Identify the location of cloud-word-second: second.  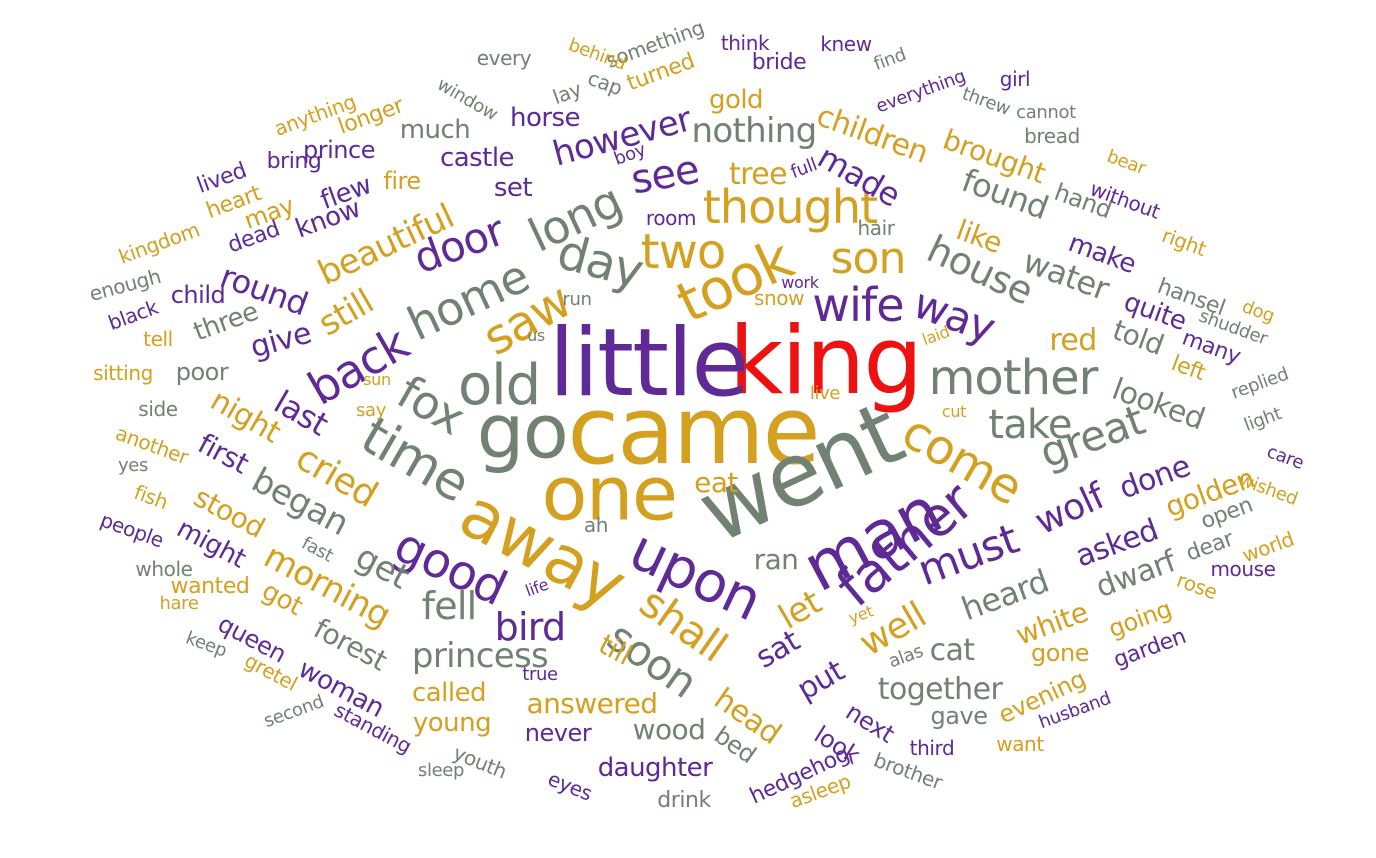
(294, 712).